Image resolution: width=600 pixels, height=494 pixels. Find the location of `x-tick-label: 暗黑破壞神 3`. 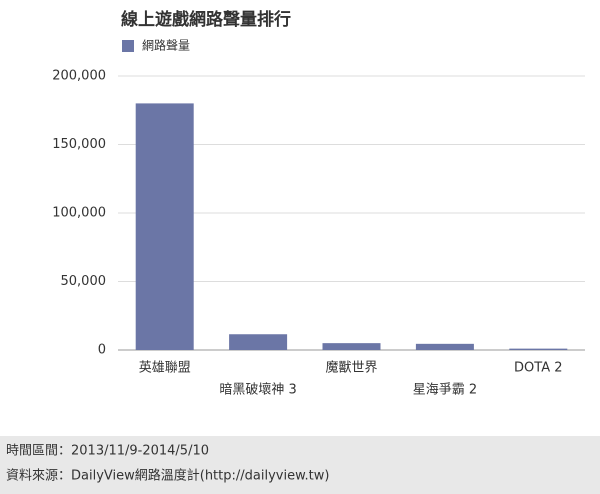

x-tick-label: 暗黑破壞神 3 is located at coordinates (257, 390).